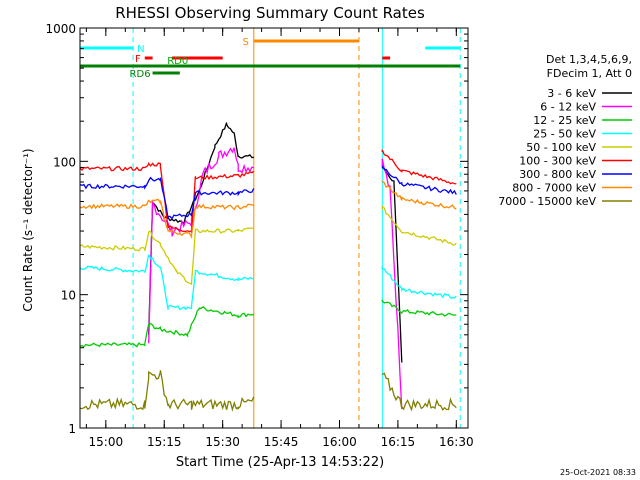 This screenshot has width=640, height=480. Describe the element at coordinates (547, 201) in the screenshot. I see `legend-label-8: 7000 - 15000 keV` at that location.